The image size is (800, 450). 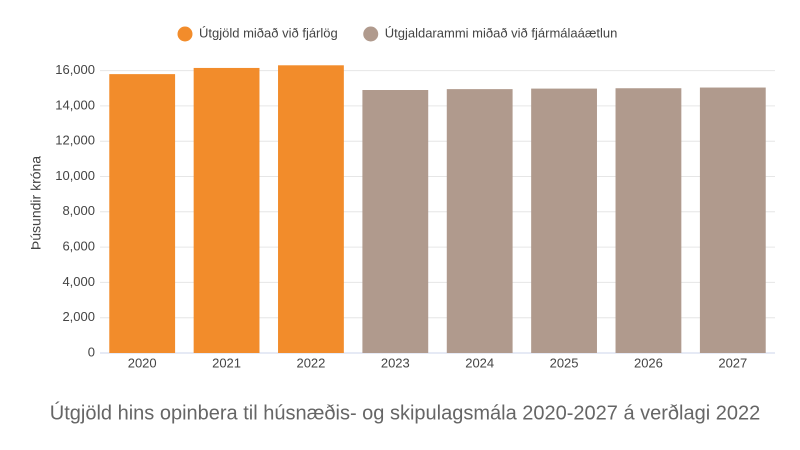 What do you see at coordinates (78, 246) in the screenshot?
I see `y-tick-label: 6,000` at bounding box center [78, 246].